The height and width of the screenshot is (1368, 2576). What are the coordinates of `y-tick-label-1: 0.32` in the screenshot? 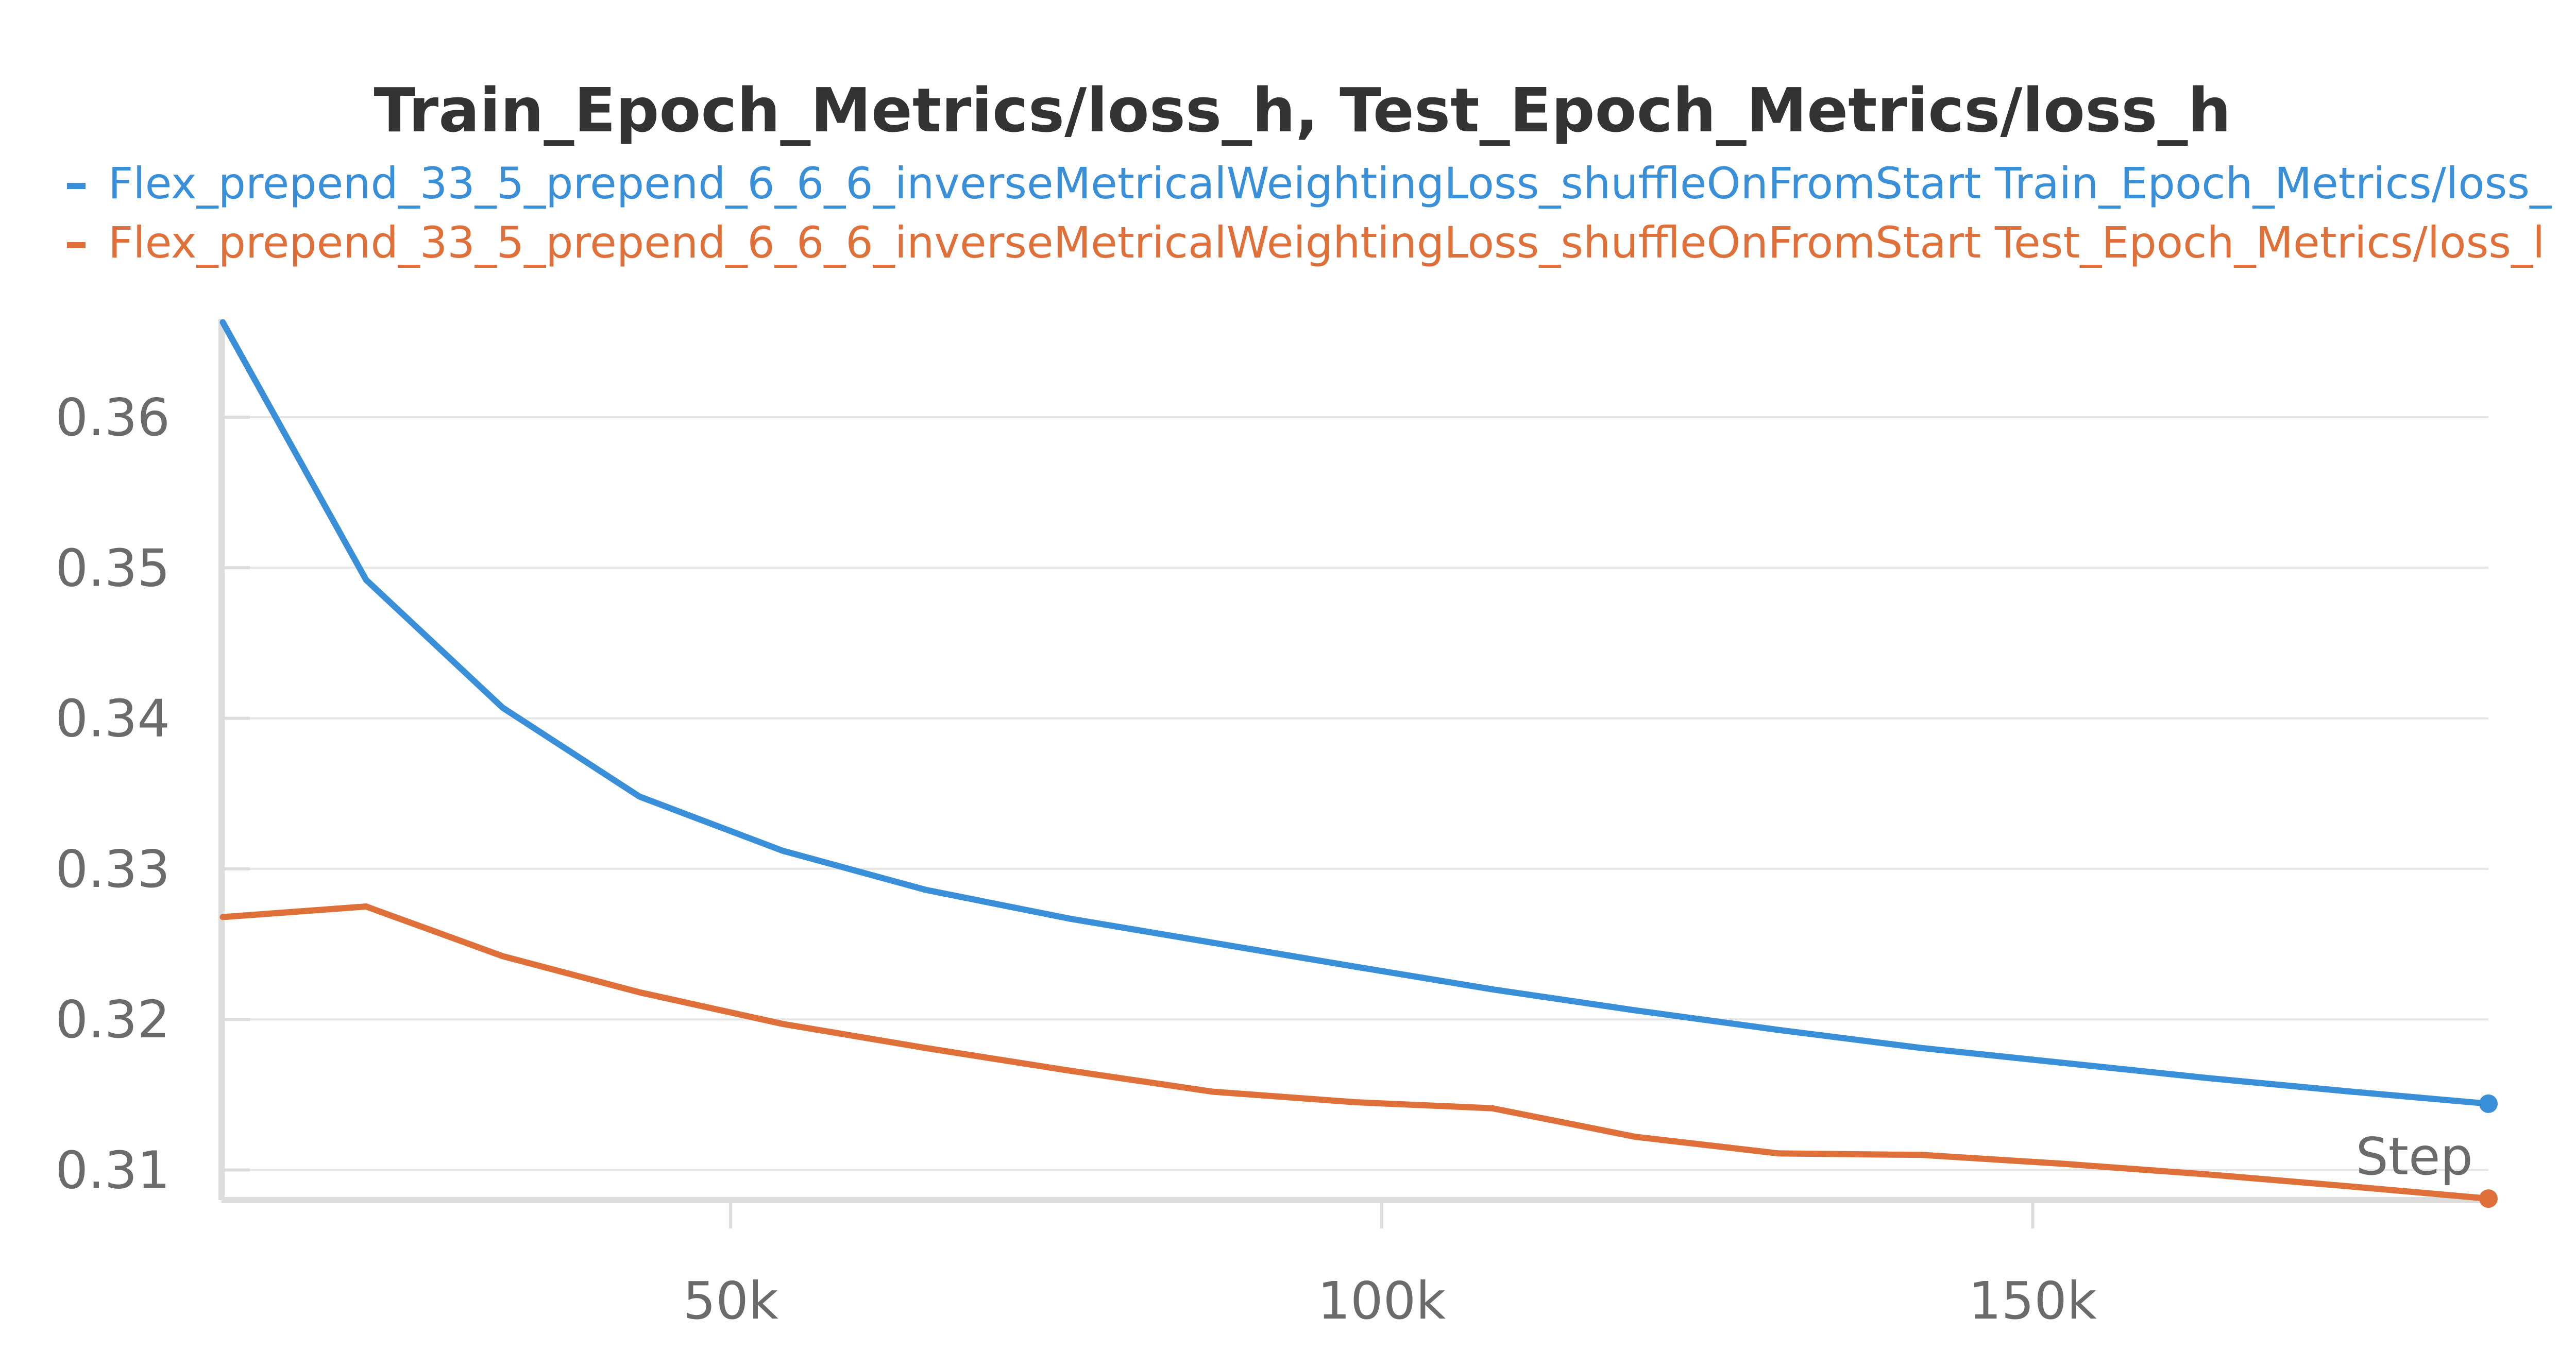 It's located at (112, 1019).